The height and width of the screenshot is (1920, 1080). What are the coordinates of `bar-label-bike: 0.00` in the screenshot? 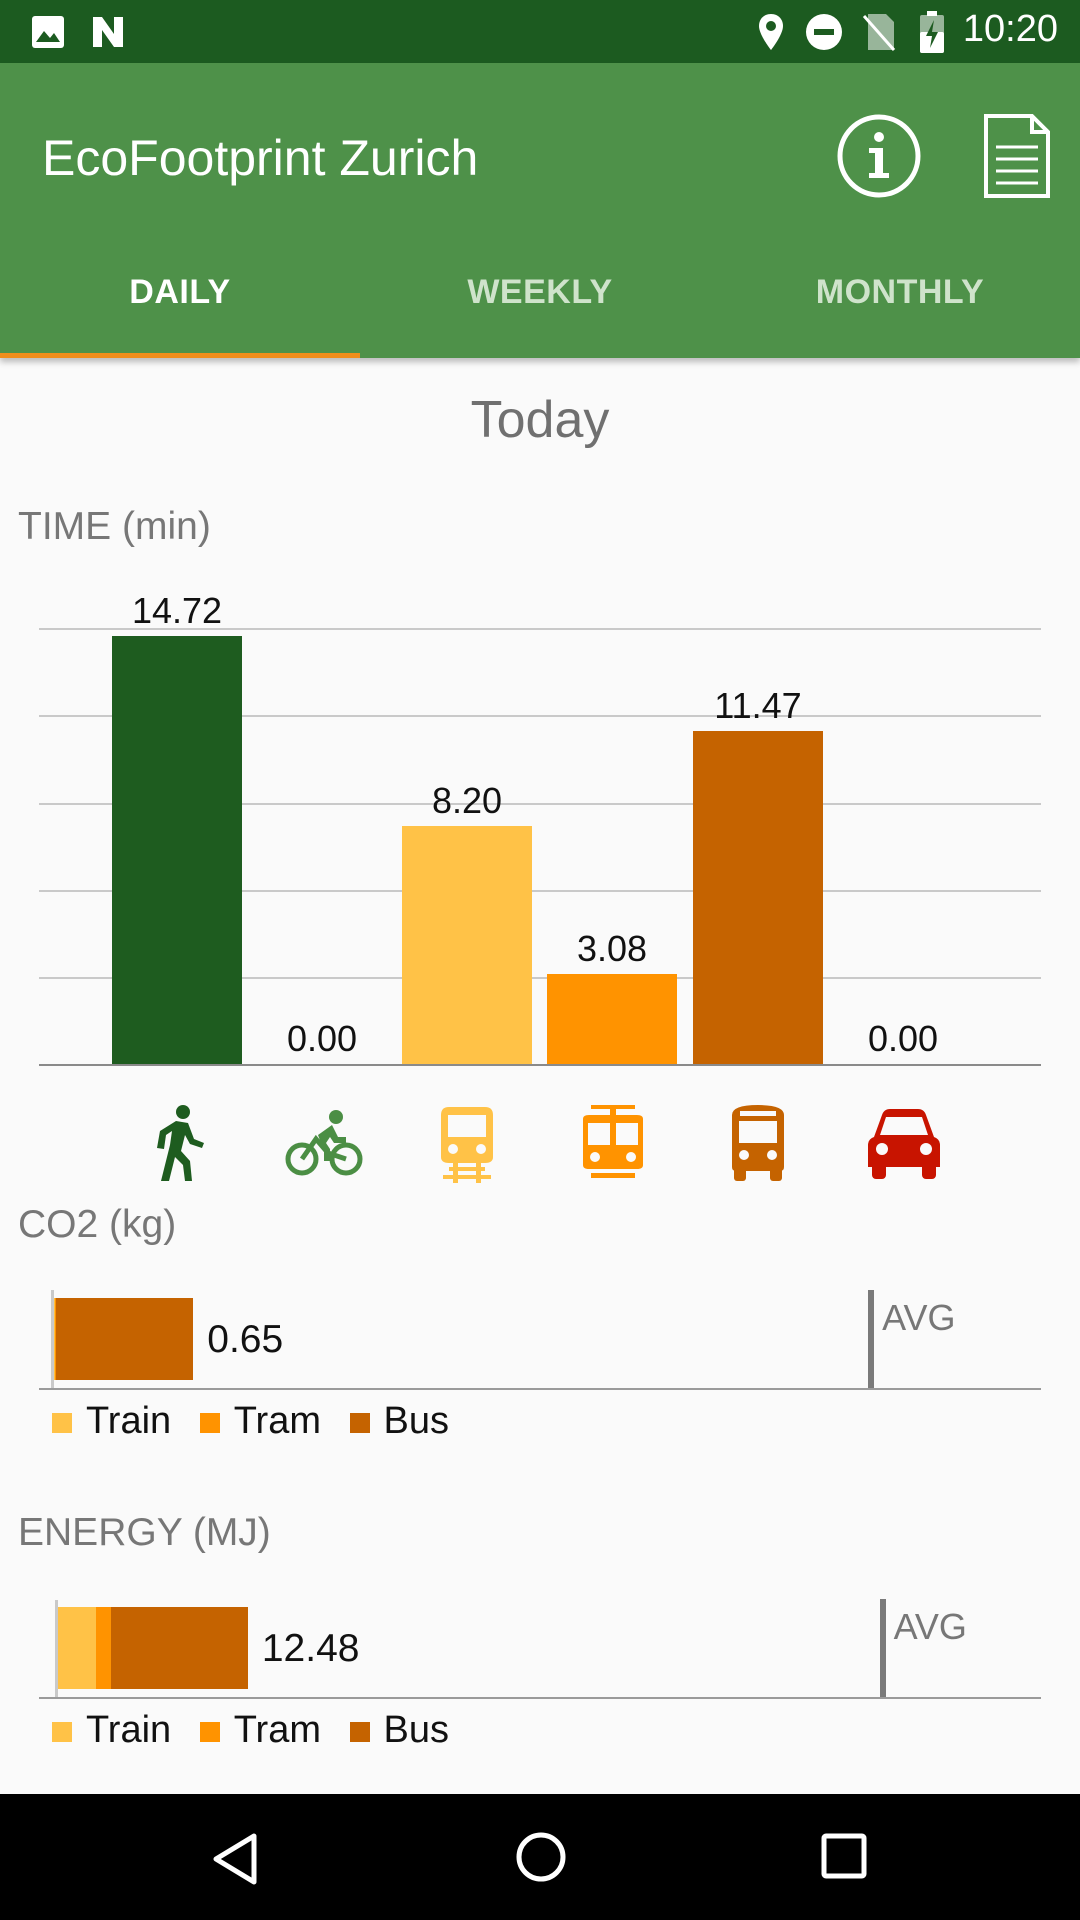 It's located at (322, 1038).